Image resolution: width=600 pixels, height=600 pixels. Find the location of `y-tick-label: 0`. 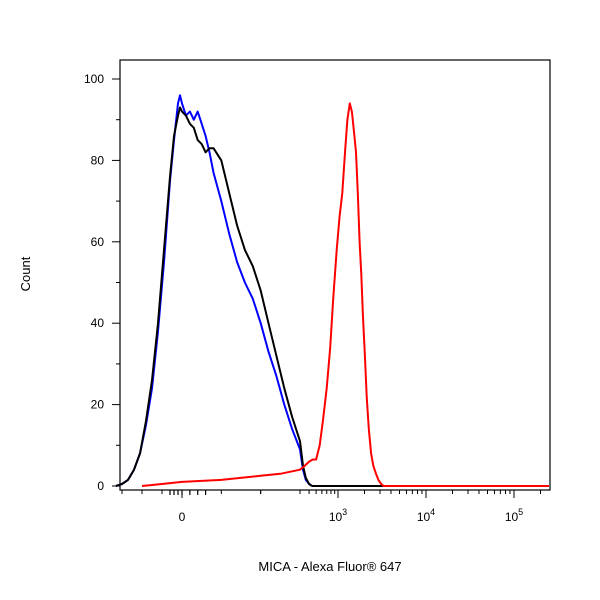

y-tick-label: 0 is located at coordinates (100, 486).